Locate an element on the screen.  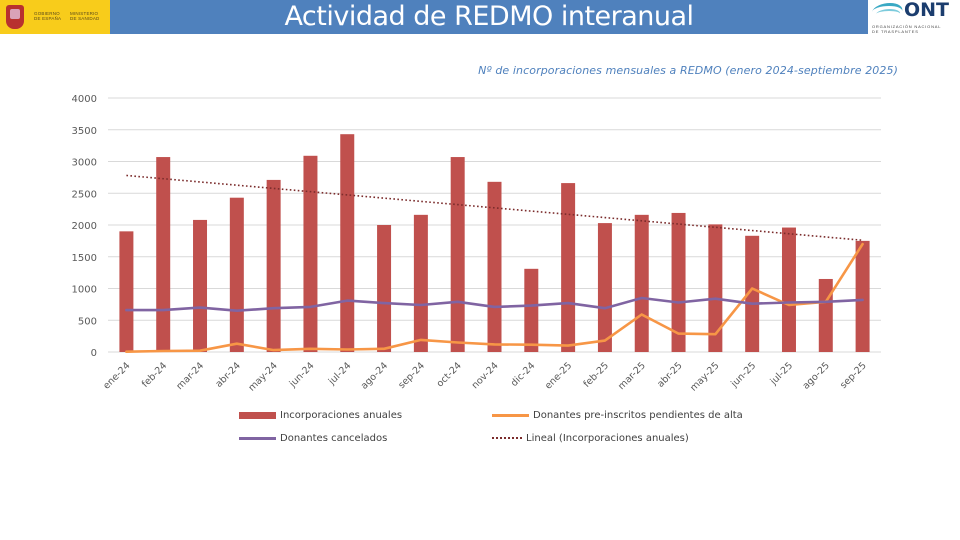
x-tick-label: jul-25 is located at coordinates (781, 373).